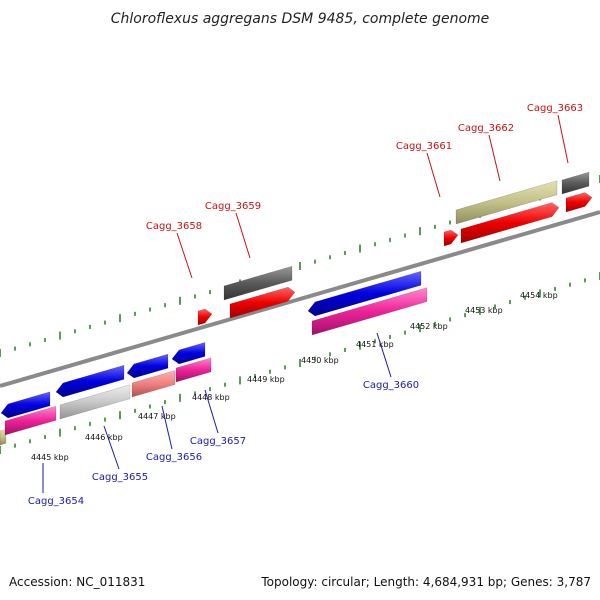  Describe the element at coordinates (174, 457) in the screenshot. I see `gene-label: Cagg_3656` at that location.